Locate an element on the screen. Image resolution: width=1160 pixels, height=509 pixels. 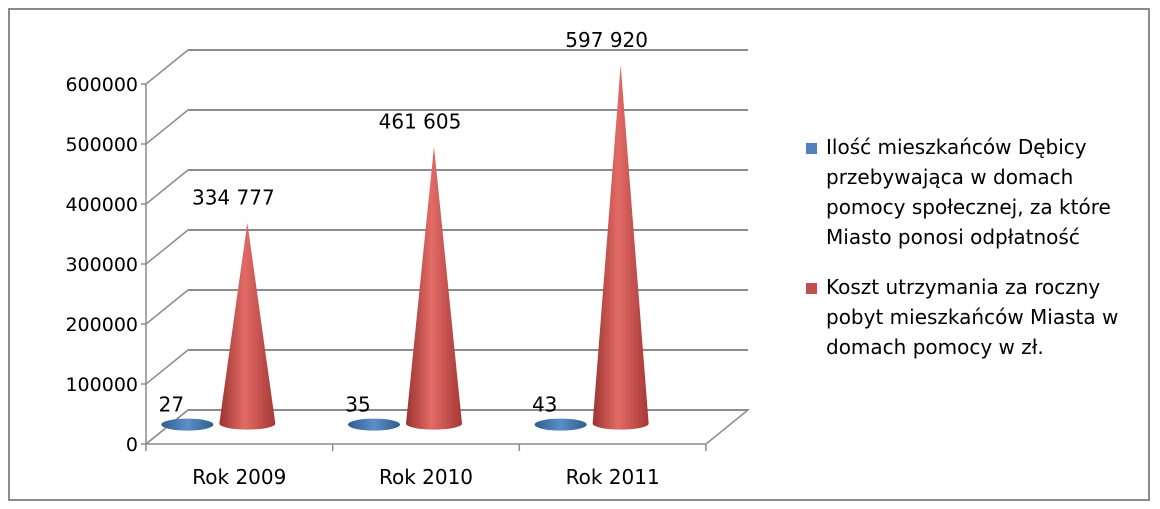
x-tick-label: Rok 2011 is located at coordinates (613, 477).